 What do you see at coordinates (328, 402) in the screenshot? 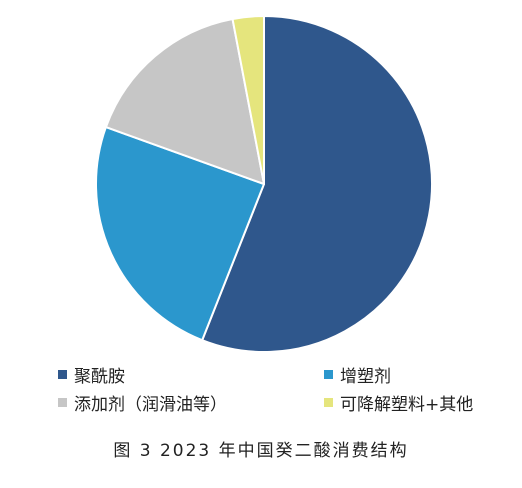
I see `legend-swatch-degradable-other` at bounding box center [328, 402].